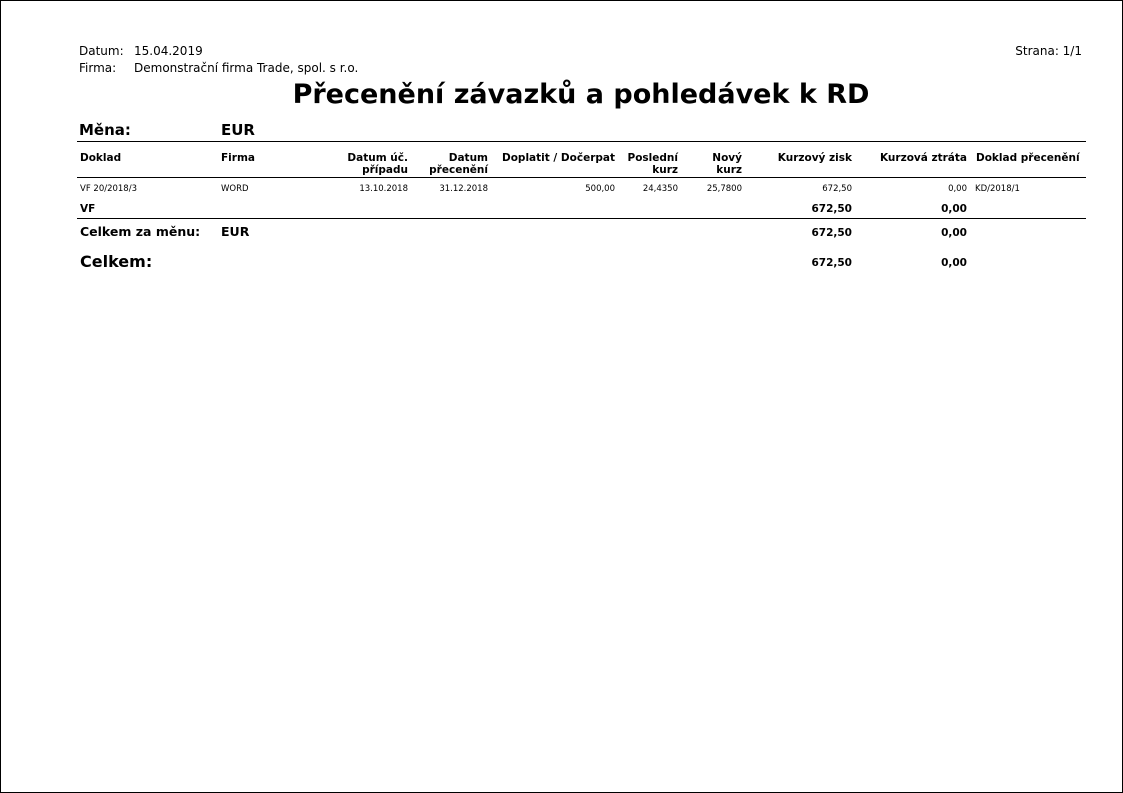 Image resolution: width=1123 pixels, height=793 pixels. What do you see at coordinates (923, 158) in the screenshot?
I see `col-ztrata: Kurzová ztráta` at bounding box center [923, 158].